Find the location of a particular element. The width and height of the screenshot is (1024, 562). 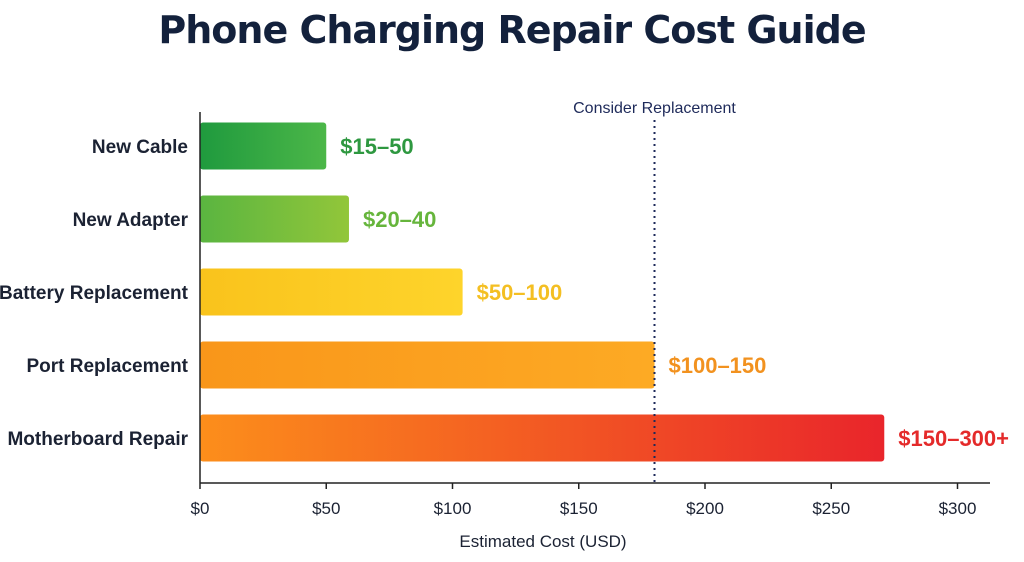

bar-battery-replacement is located at coordinates (331, 292).